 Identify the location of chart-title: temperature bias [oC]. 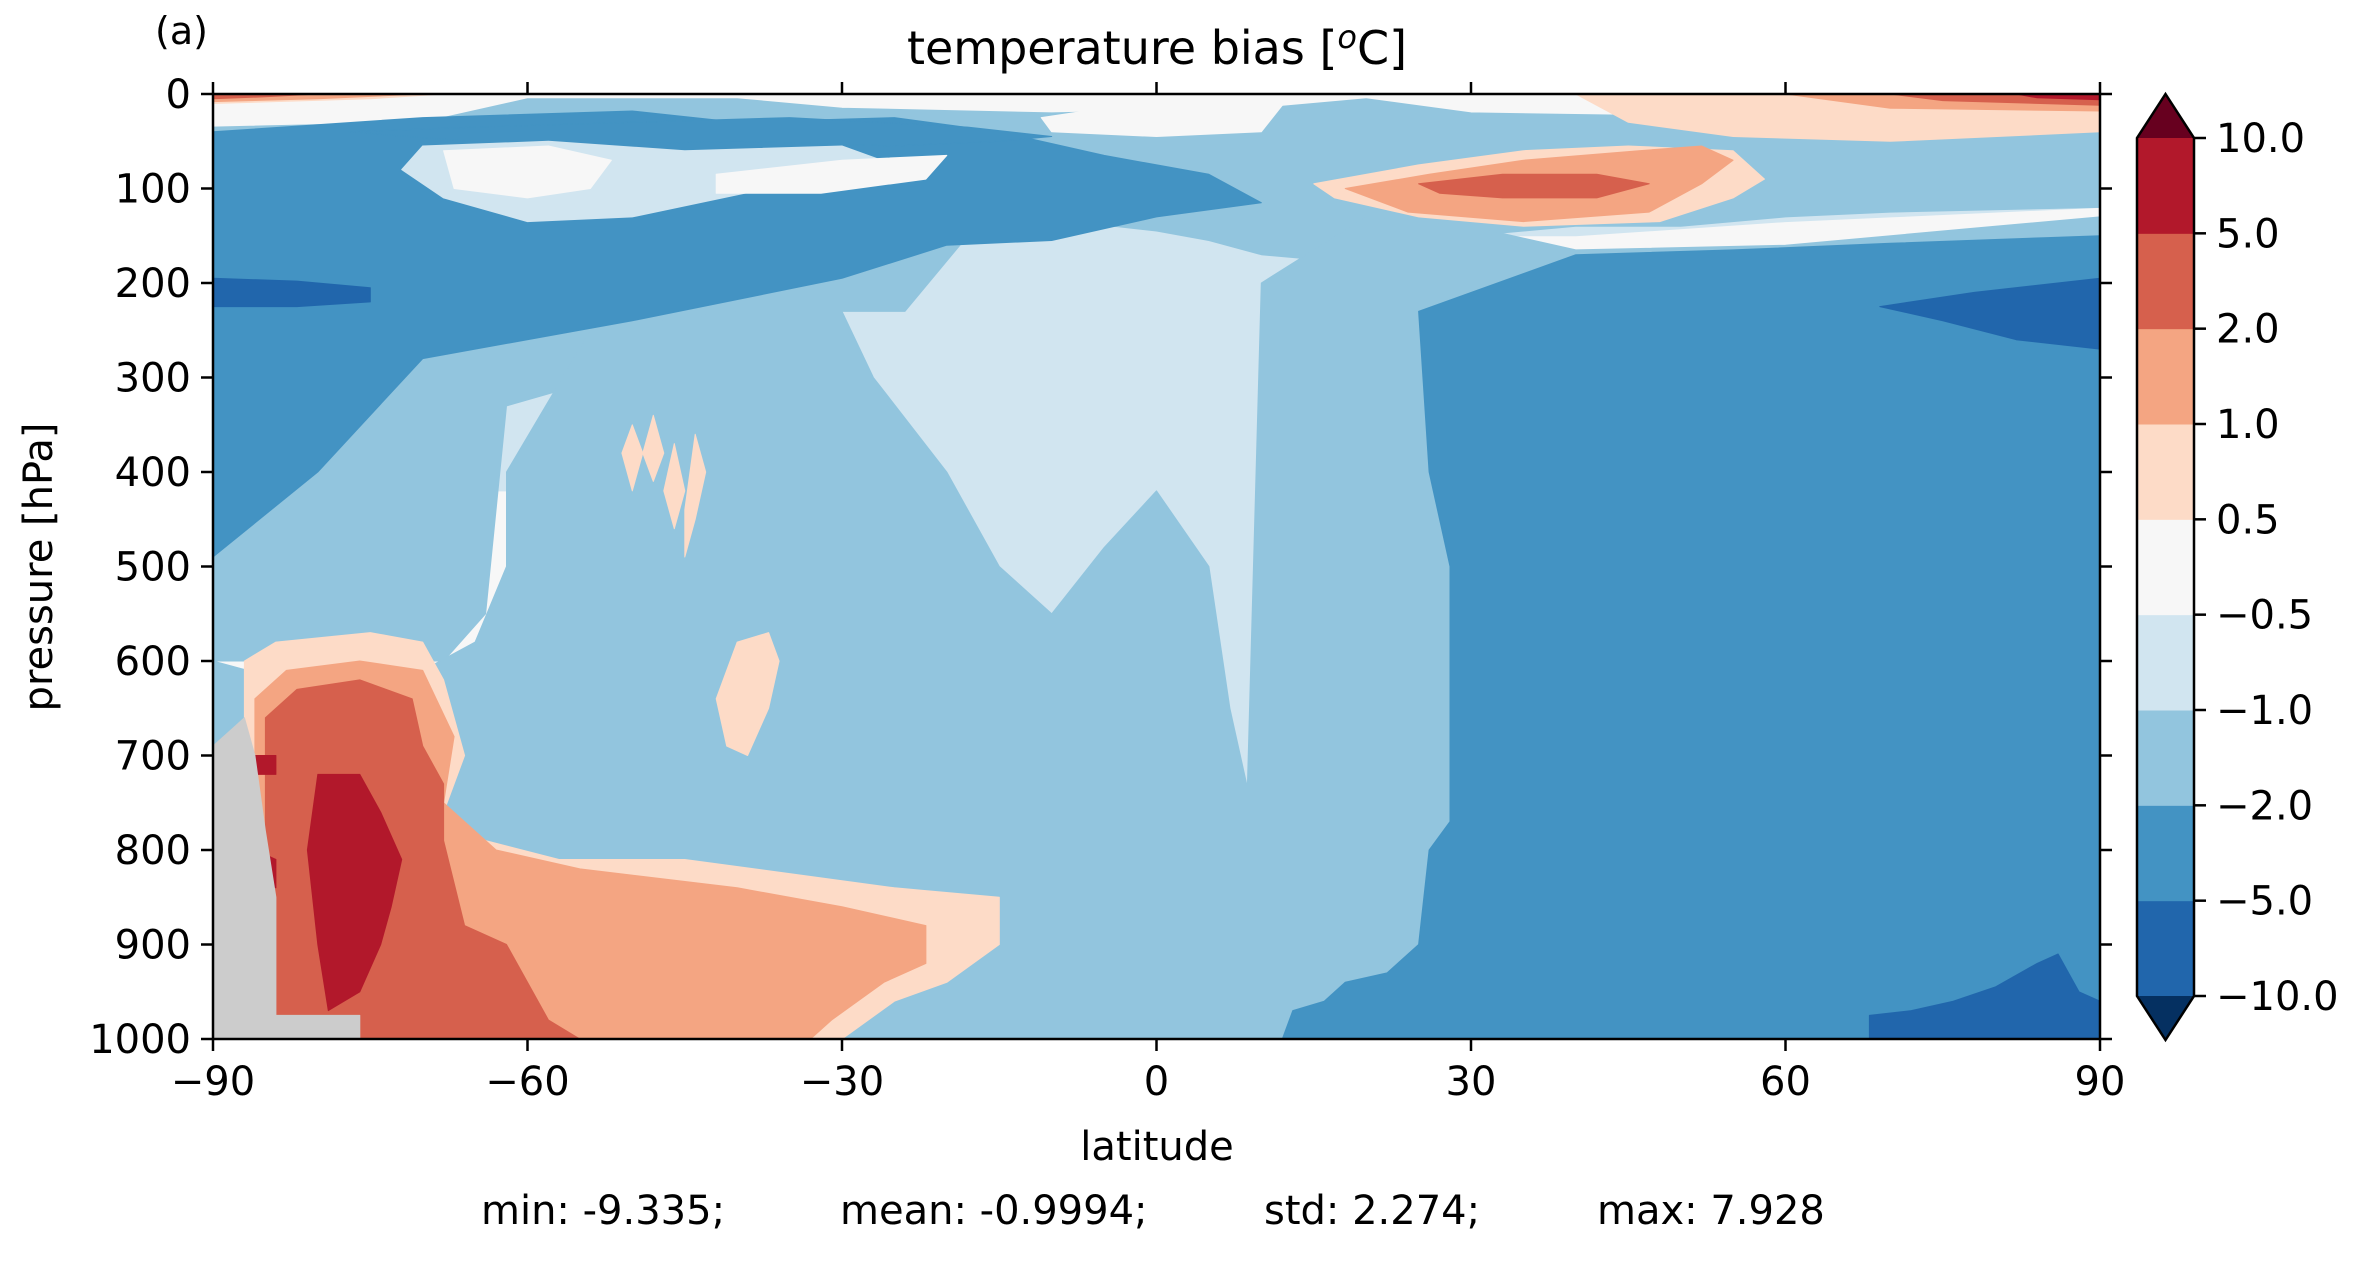
(1157, 46).